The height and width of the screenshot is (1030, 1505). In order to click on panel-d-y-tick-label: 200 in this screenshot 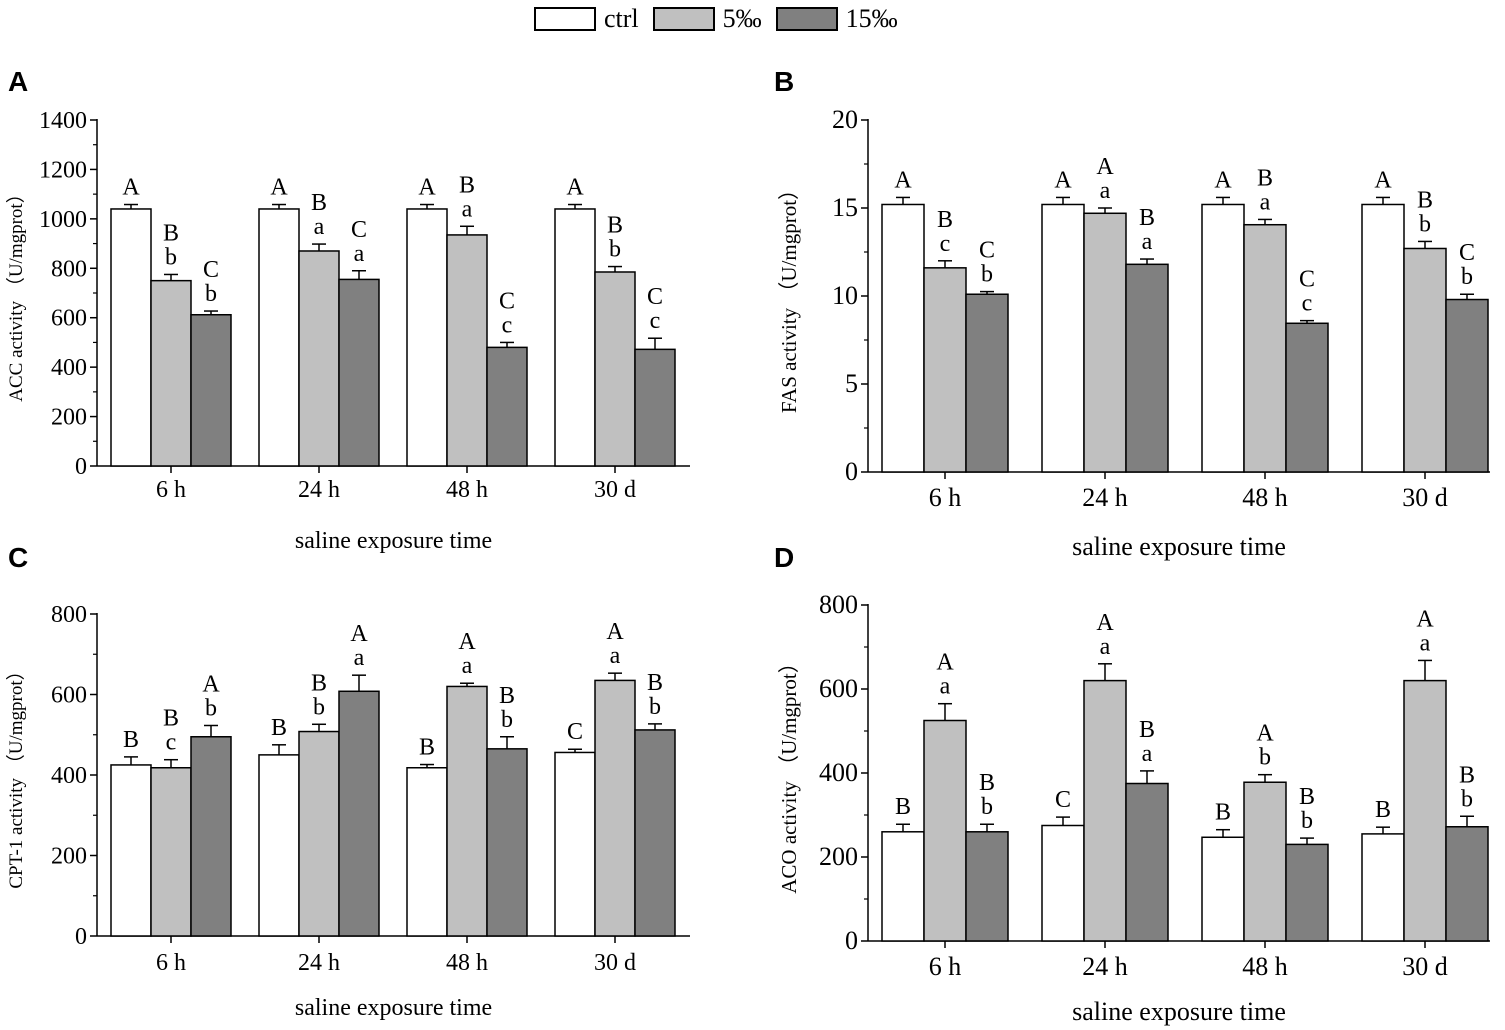, I will do `click(838, 856)`.